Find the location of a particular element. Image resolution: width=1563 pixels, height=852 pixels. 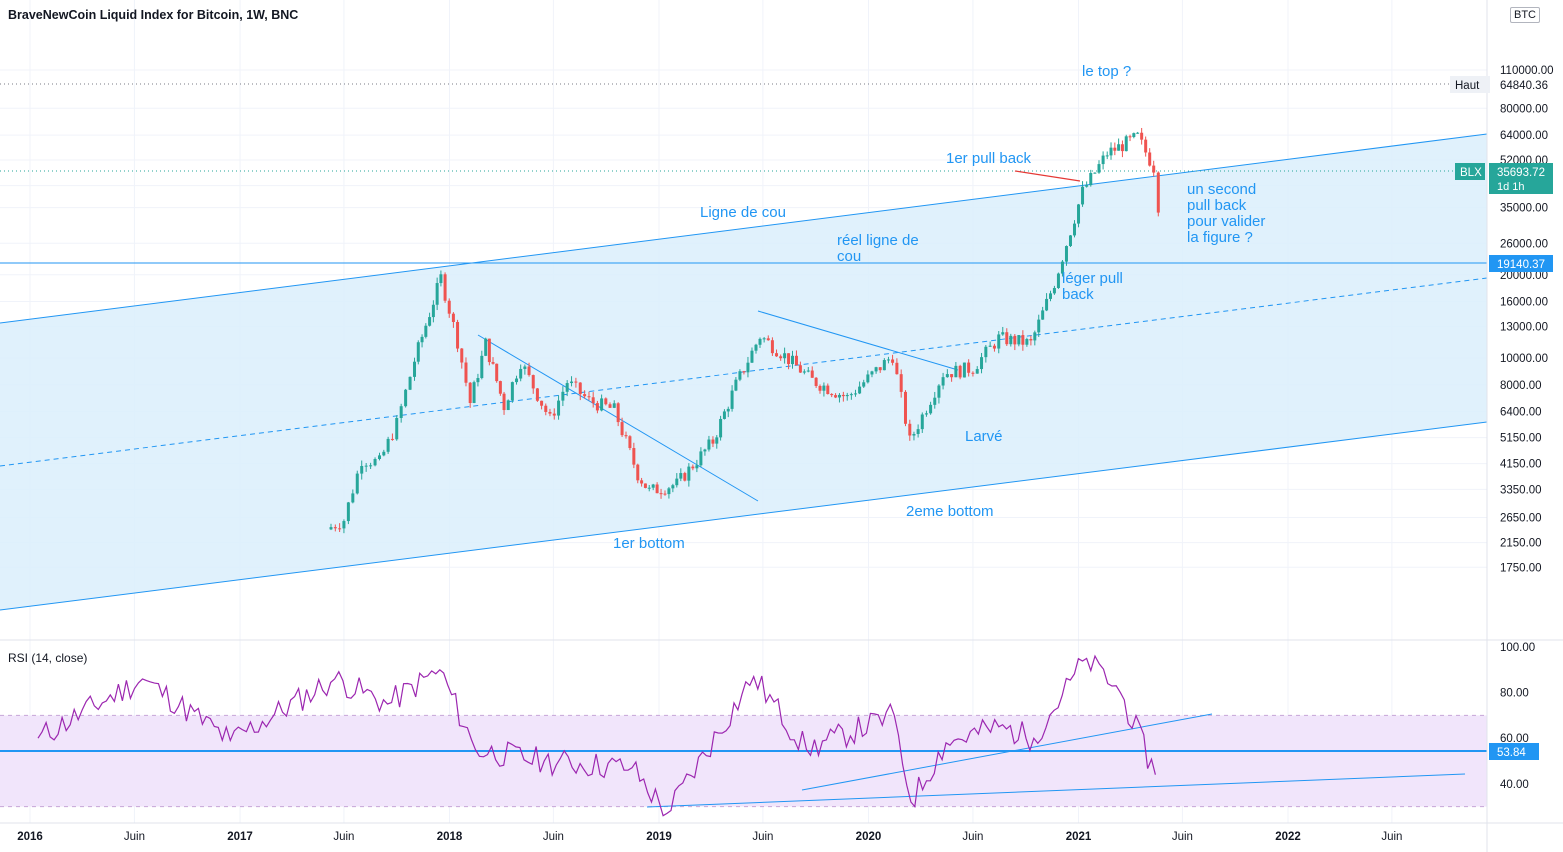

high-tag: Haut is located at coordinates (1467, 86).